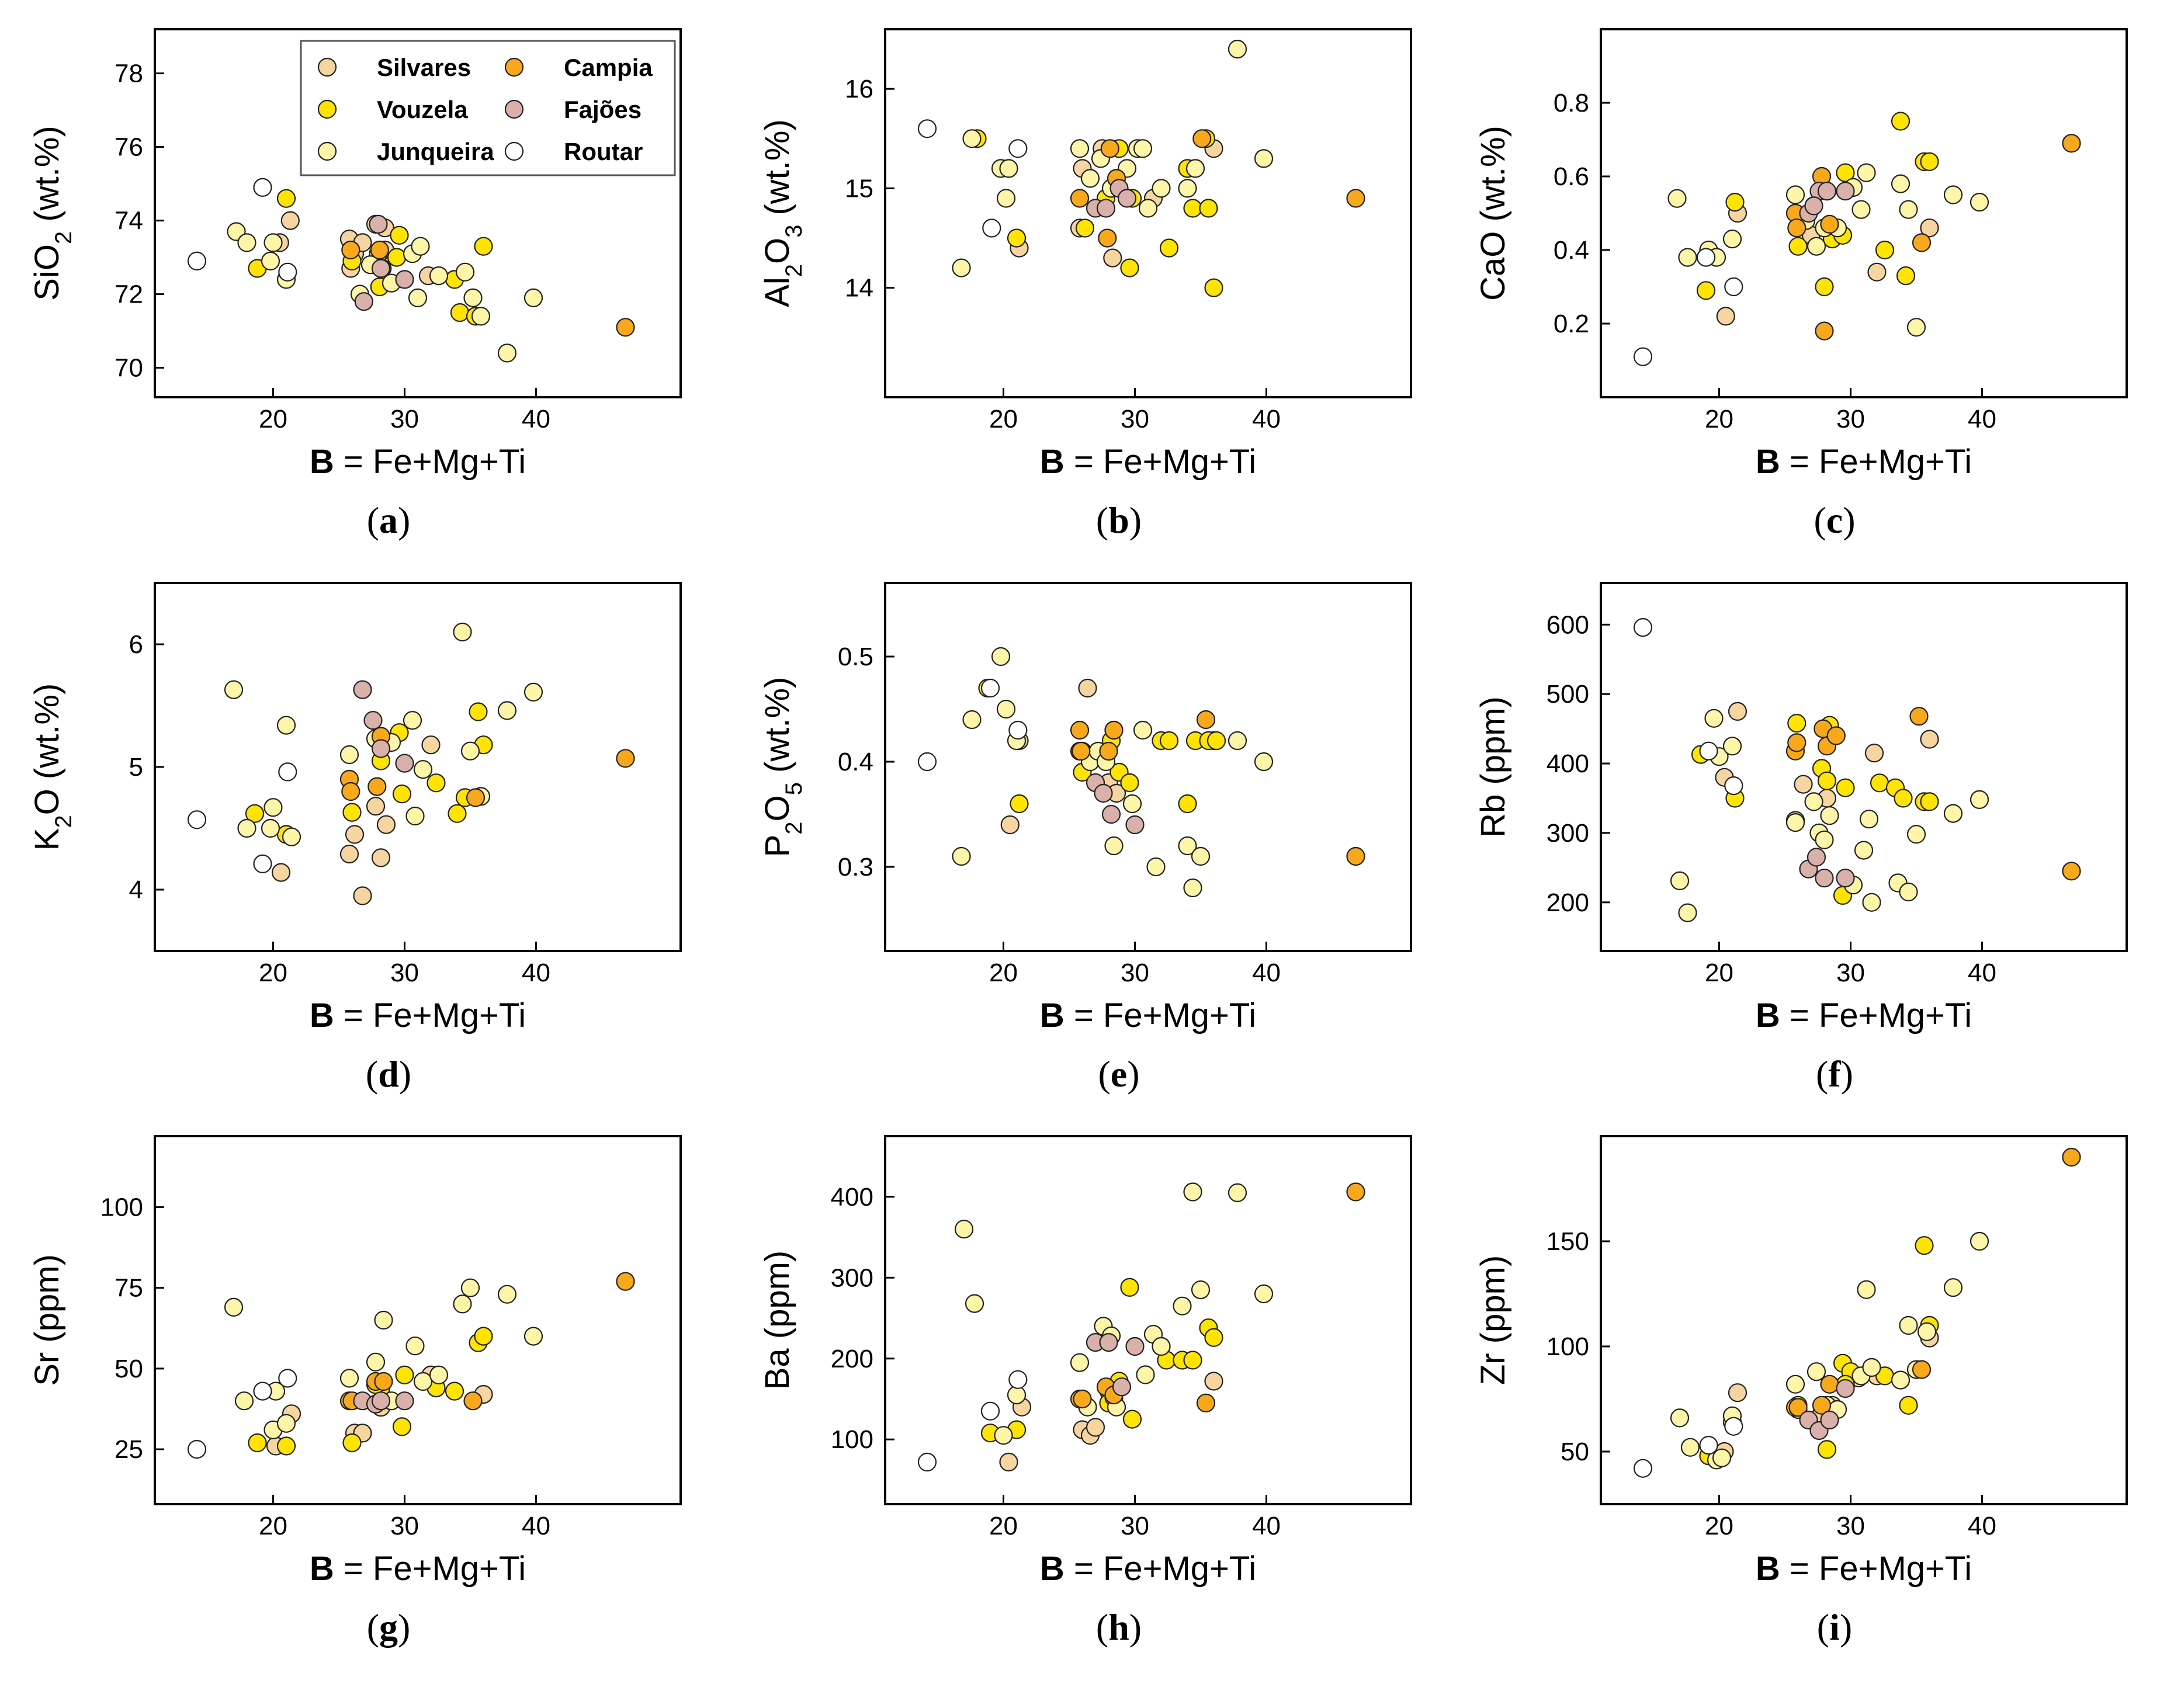 The width and height of the screenshot is (2174, 1708). Describe the element at coordinates (136, 767) in the screenshot. I see `y-tick-label: 5` at that location.